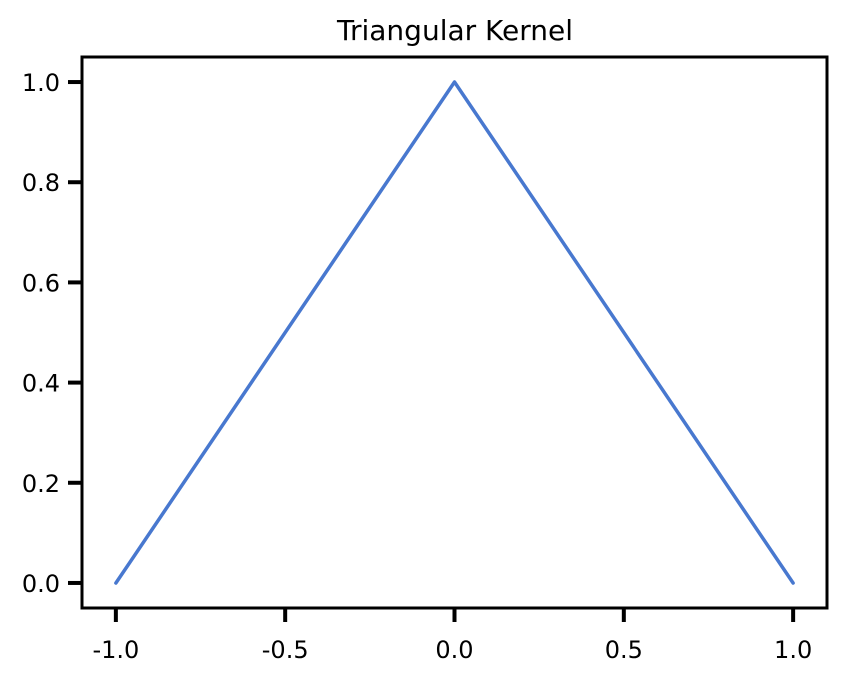 This screenshot has width=841, height=680. I want to click on chart-title: Triangular Kernel, so click(454, 30).